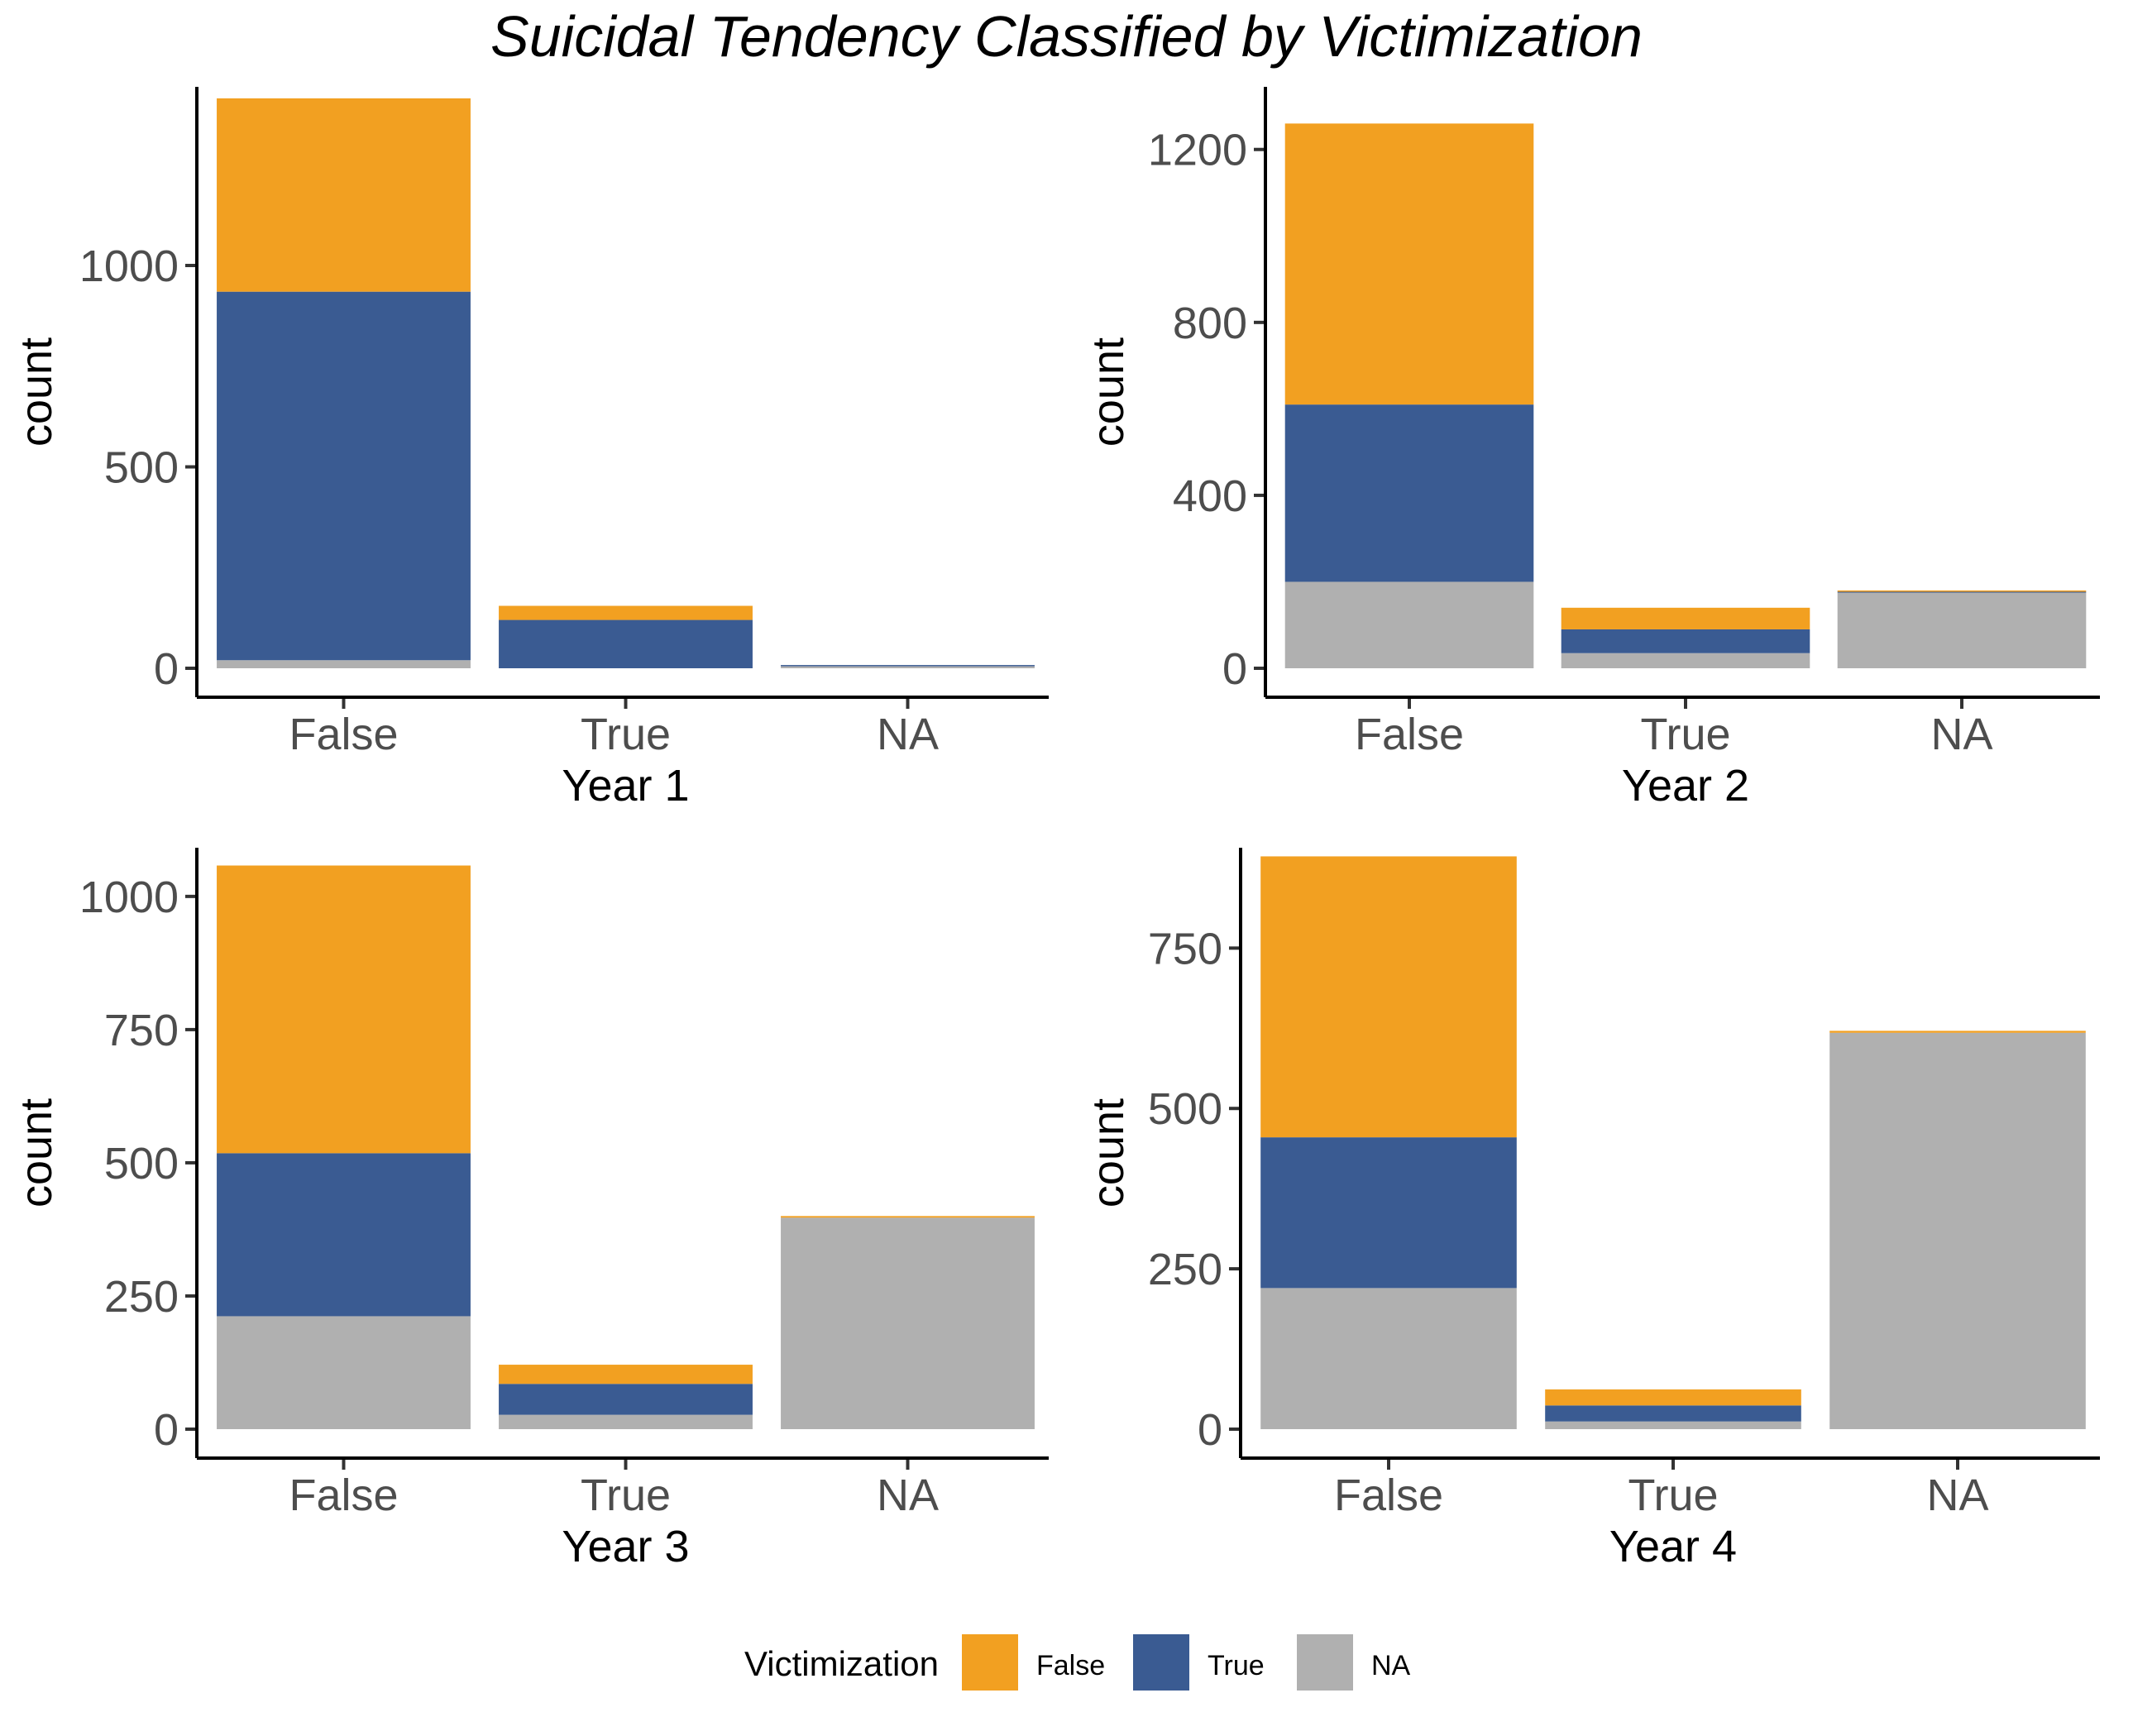 The image size is (2133, 1736). I want to click on legend-swatch-true, so click(1161, 1662).